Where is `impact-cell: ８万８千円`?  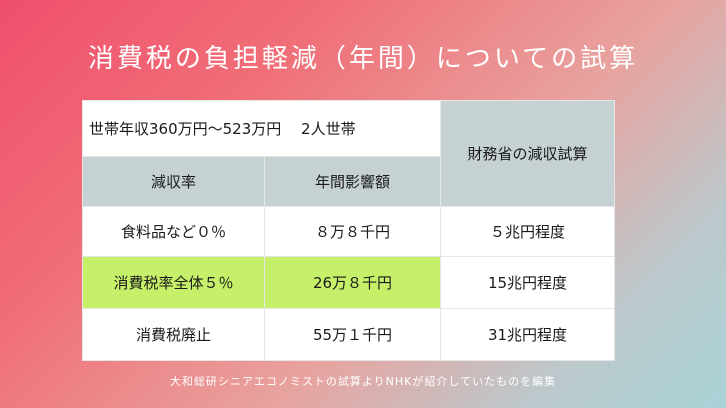 impact-cell: ８万８千円 is located at coordinates (352, 231).